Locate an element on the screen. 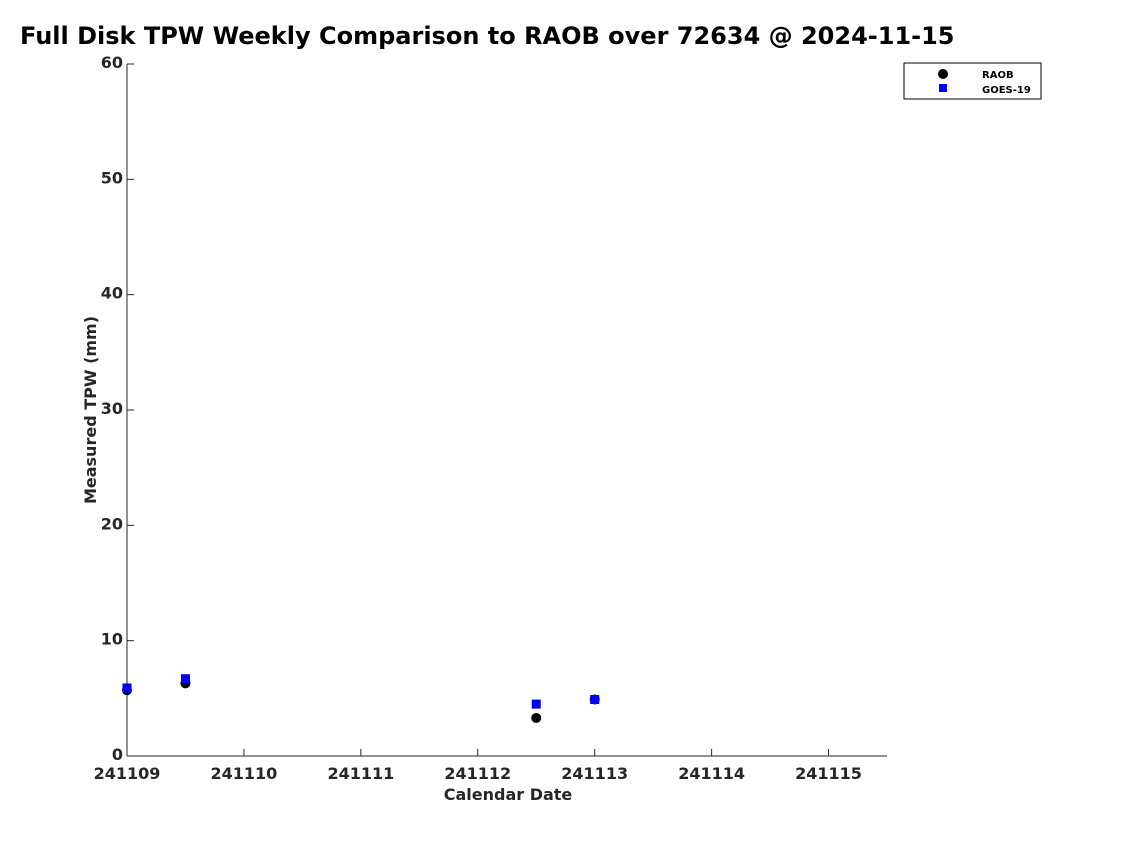 The width and height of the screenshot is (1135, 851). y-tick-label: 0 is located at coordinates (117, 754).